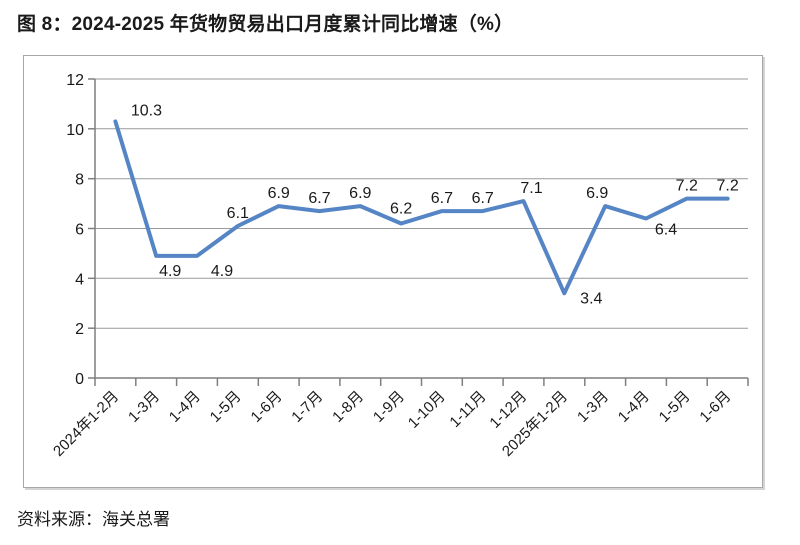 The image size is (800, 545). What do you see at coordinates (531, 188) in the screenshot?
I see `svg-text: 7.1` at bounding box center [531, 188].